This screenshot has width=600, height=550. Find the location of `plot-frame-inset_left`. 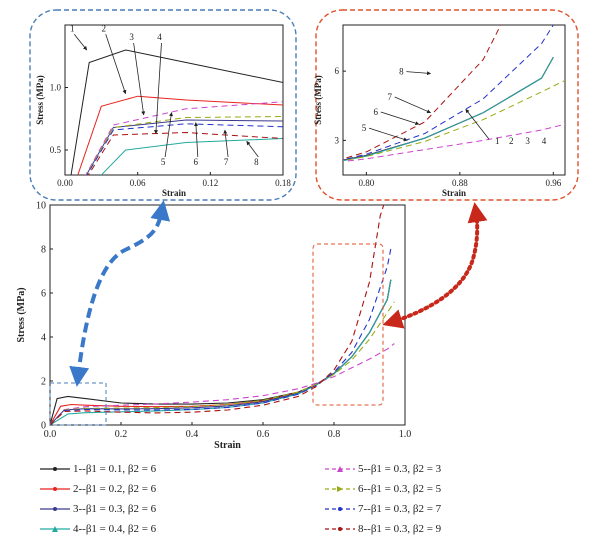

plot-frame-inset_left is located at coordinates (174, 100).